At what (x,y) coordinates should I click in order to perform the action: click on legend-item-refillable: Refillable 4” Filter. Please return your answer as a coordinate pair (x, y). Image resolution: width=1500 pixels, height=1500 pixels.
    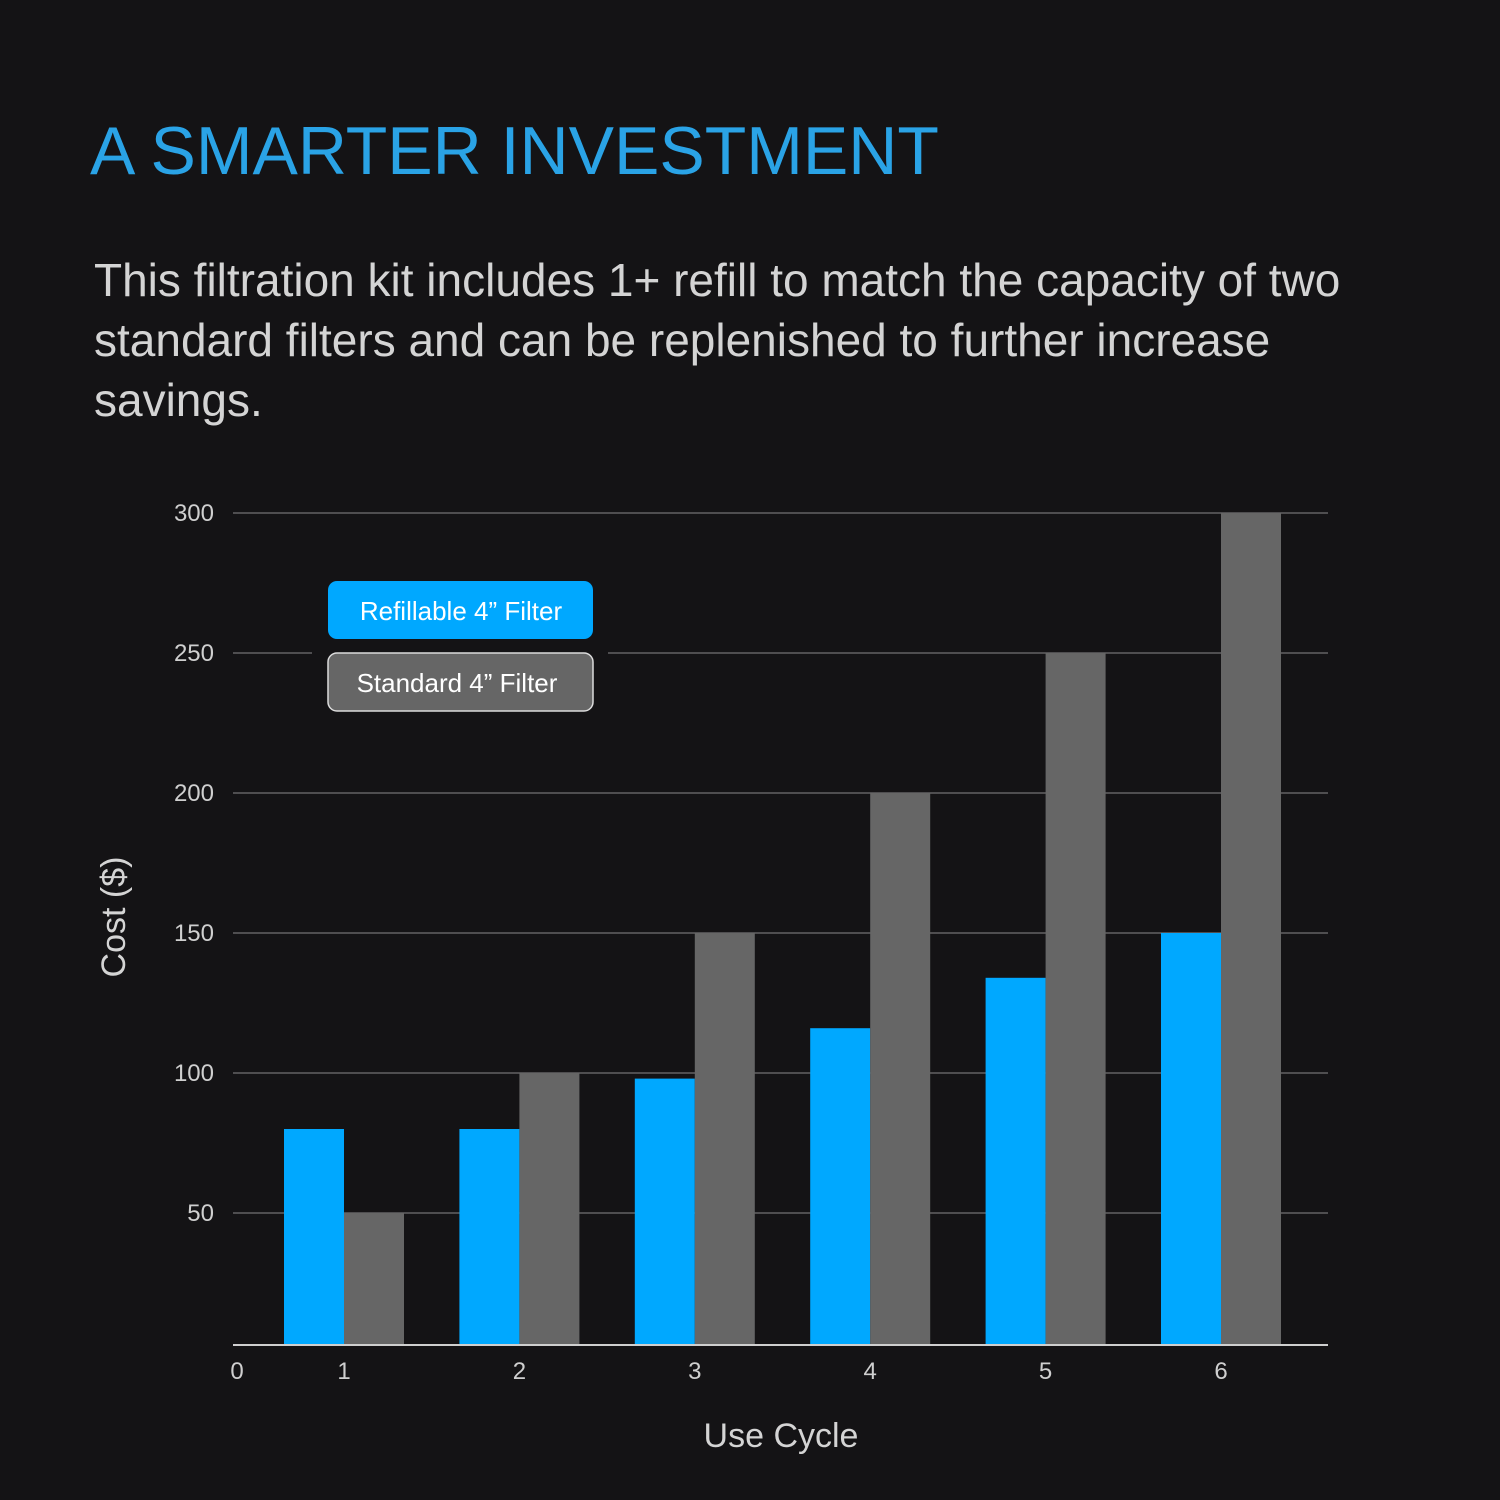
    Looking at the image, I should click on (460, 610).